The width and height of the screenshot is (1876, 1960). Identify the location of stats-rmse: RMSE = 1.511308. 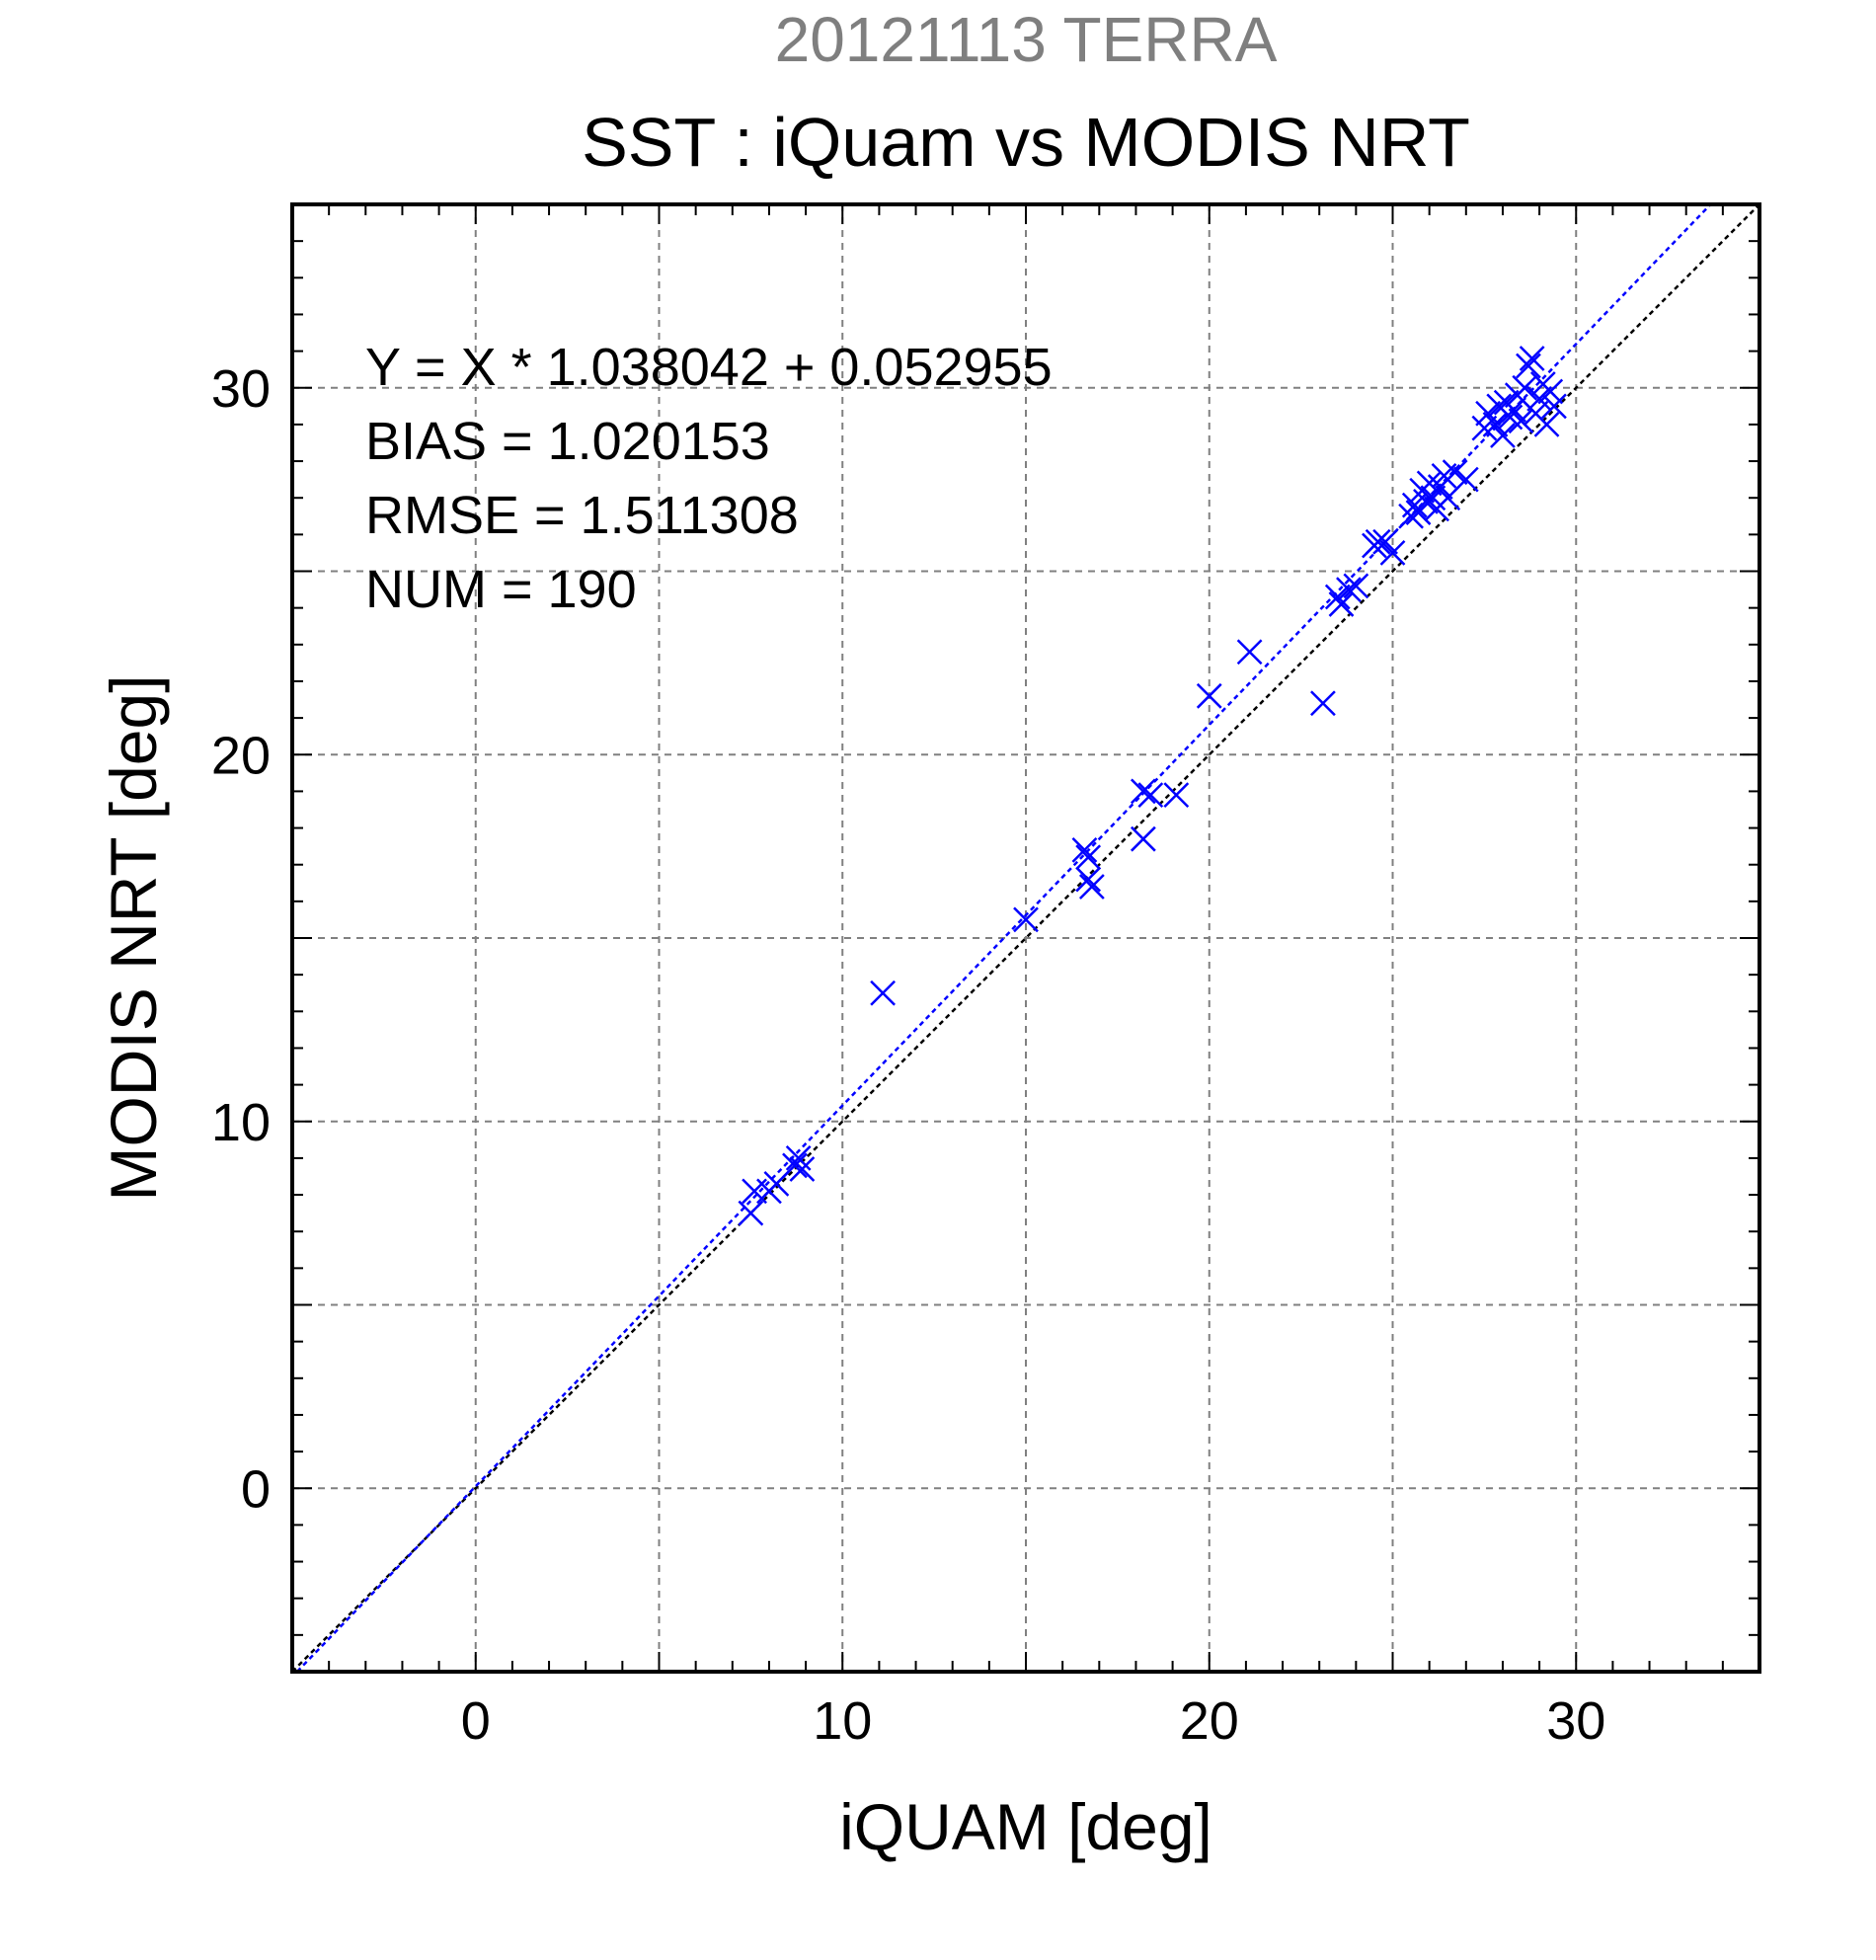
(582, 515).